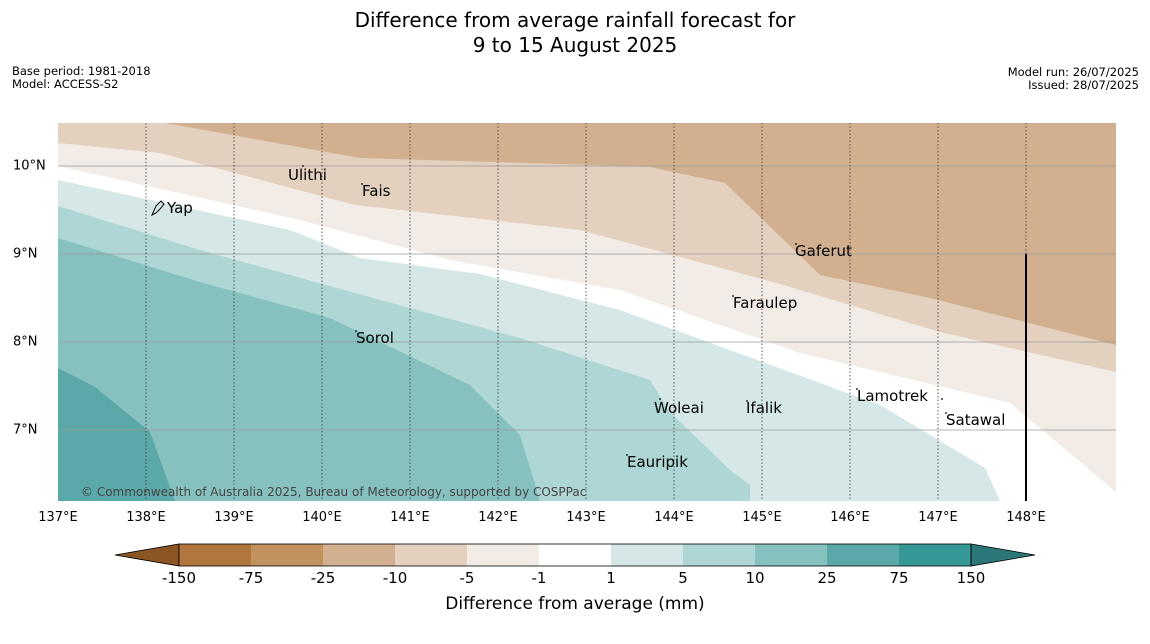 Image resolution: width=1150 pixels, height=644 pixels. Describe the element at coordinates (410, 517) in the screenshot. I see `lon-tick-label: 141°E` at that location.